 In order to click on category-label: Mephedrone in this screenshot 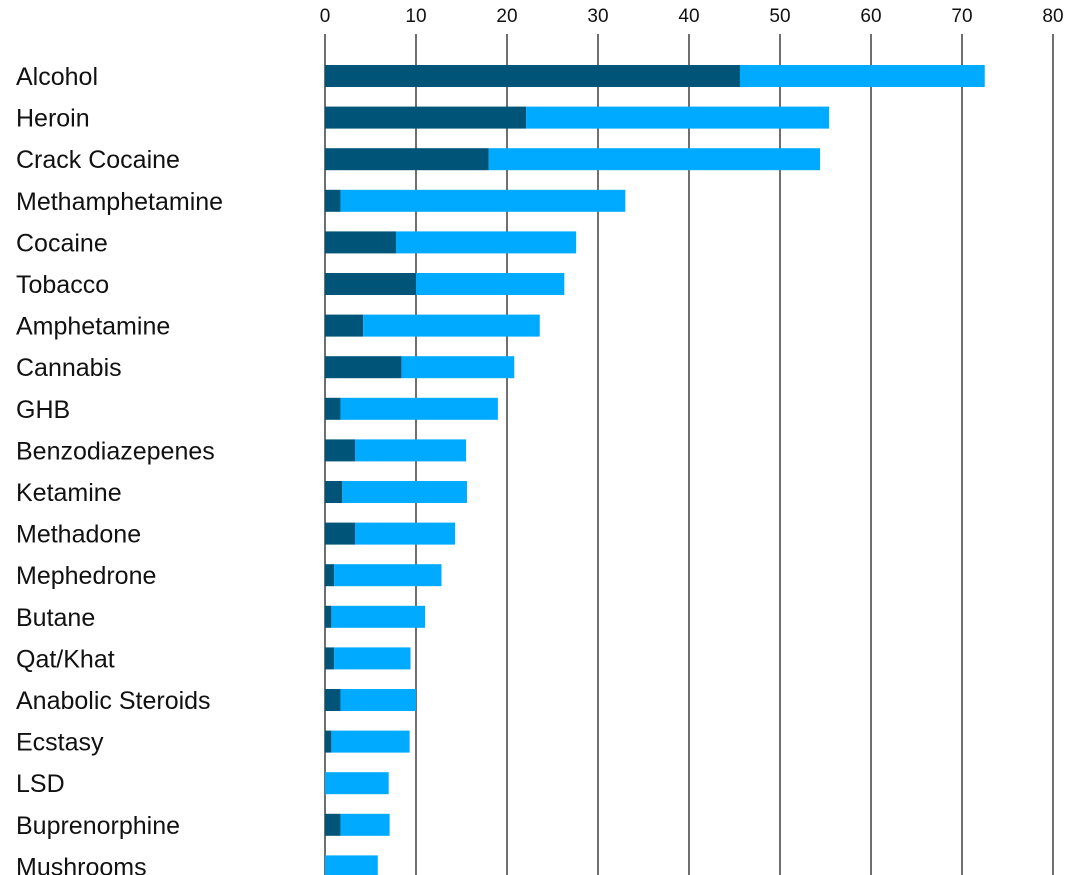, I will do `click(86, 576)`.